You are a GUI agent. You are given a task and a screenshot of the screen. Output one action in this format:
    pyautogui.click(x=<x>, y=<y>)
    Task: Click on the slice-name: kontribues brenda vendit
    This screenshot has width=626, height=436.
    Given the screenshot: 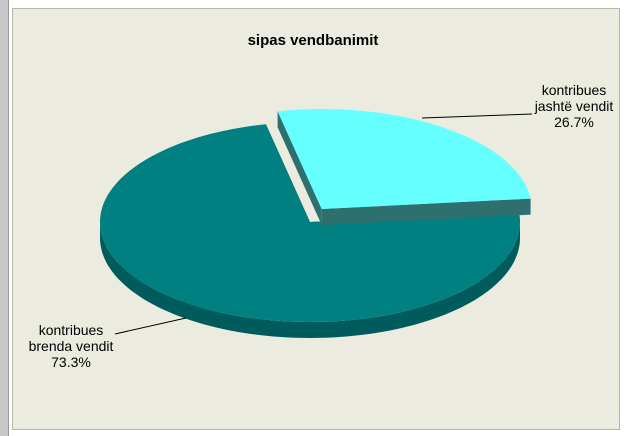 What is the action you would take?
    pyautogui.click(x=71, y=338)
    